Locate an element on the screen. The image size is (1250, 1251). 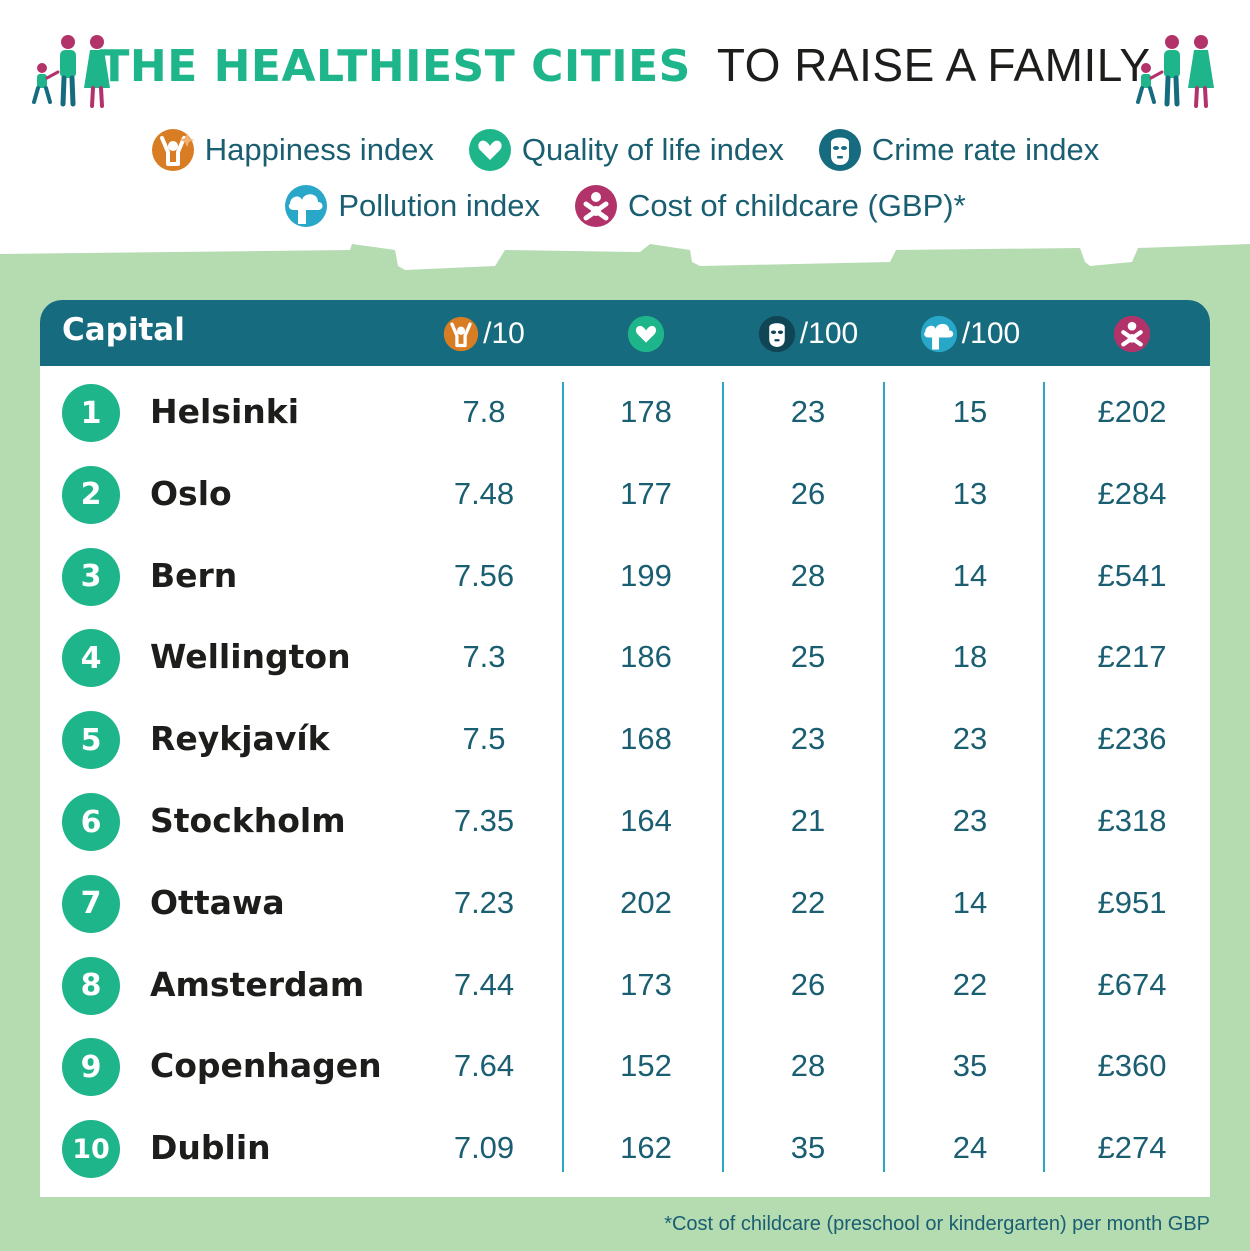
capital-header: Capital is located at coordinates (123, 330).